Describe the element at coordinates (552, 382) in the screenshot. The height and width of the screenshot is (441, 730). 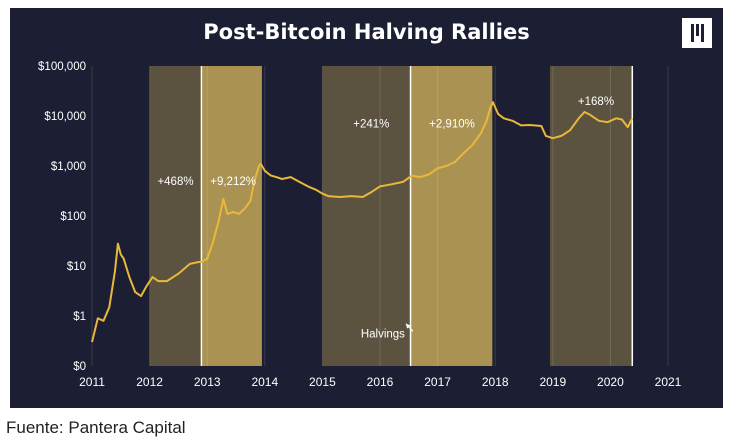
I see `x-tick-label: 2019` at that location.